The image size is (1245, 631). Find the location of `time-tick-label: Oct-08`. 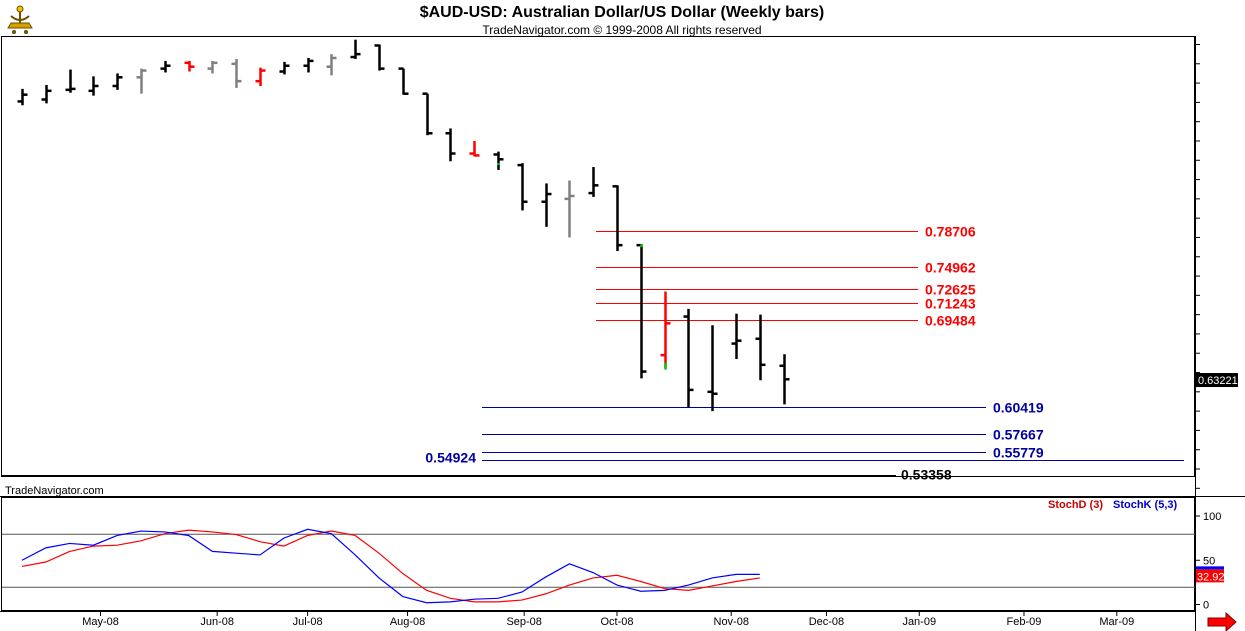

time-tick-label: Oct-08 is located at coordinates (616, 622).